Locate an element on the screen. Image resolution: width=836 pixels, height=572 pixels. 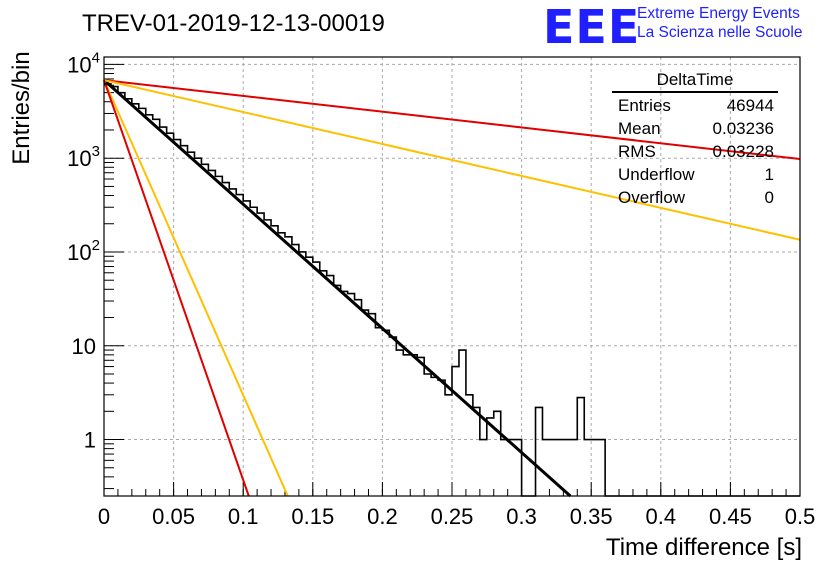
eee-logo: EEE is located at coordinates (592, 27).